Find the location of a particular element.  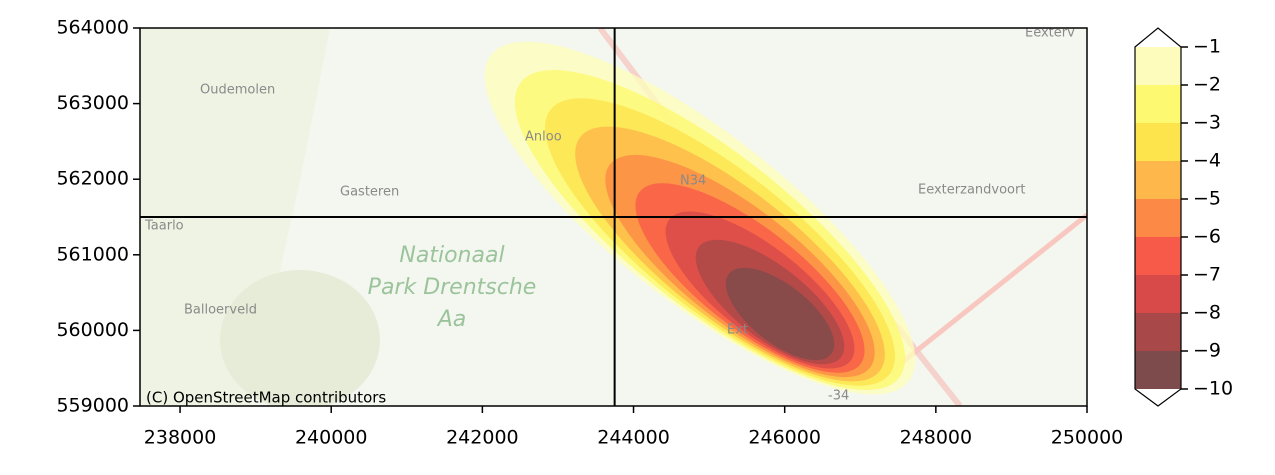

park-label: Aa is located at coordinates (451, 319).